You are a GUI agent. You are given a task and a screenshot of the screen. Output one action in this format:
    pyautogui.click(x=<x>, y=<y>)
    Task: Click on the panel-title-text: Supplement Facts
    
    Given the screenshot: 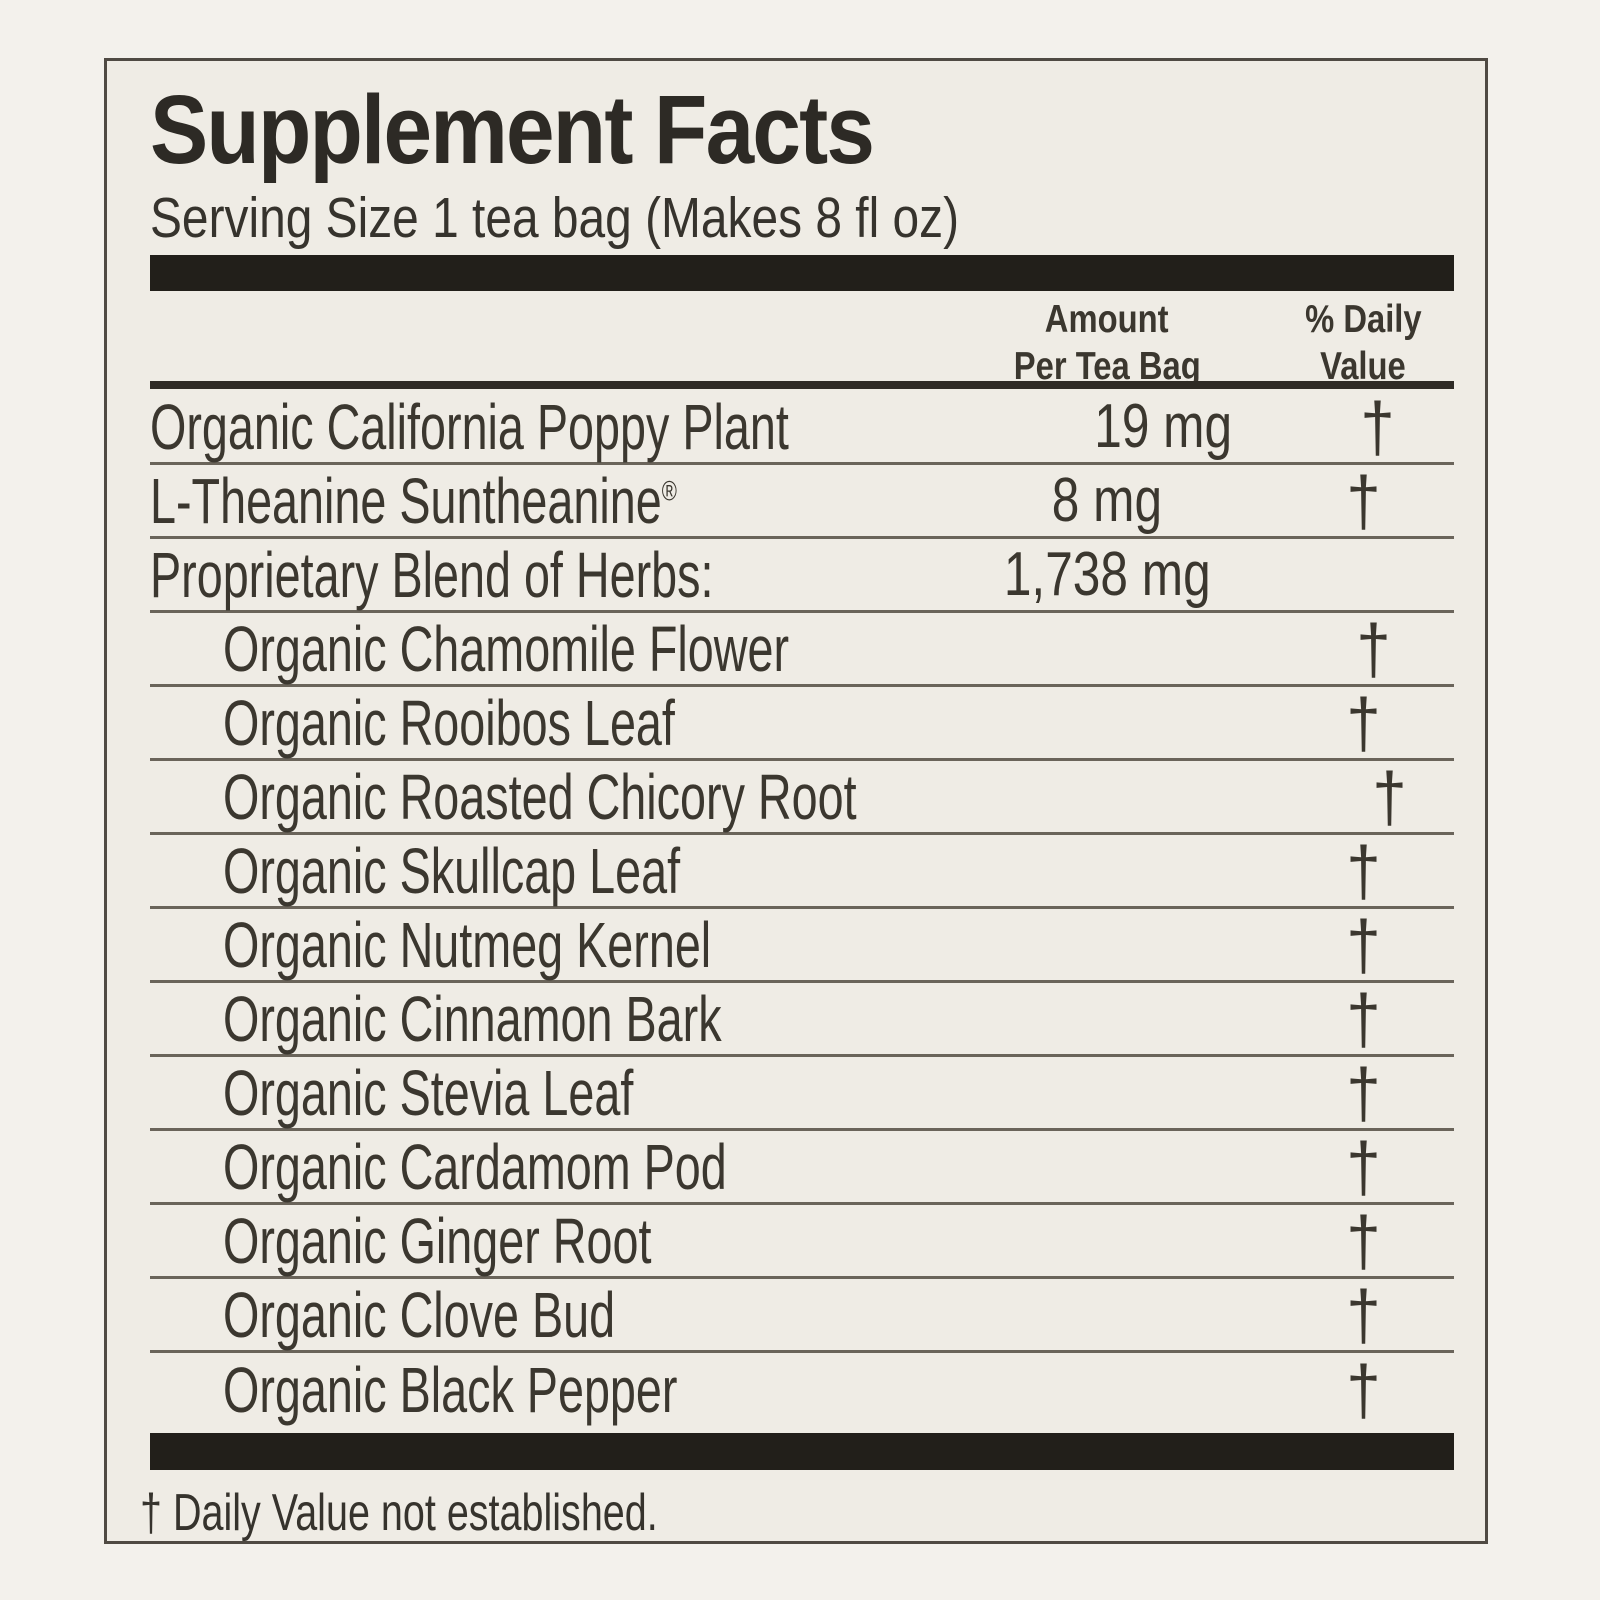 What is the action you would take?
    pyautogui.click(x=512, y=129)
    